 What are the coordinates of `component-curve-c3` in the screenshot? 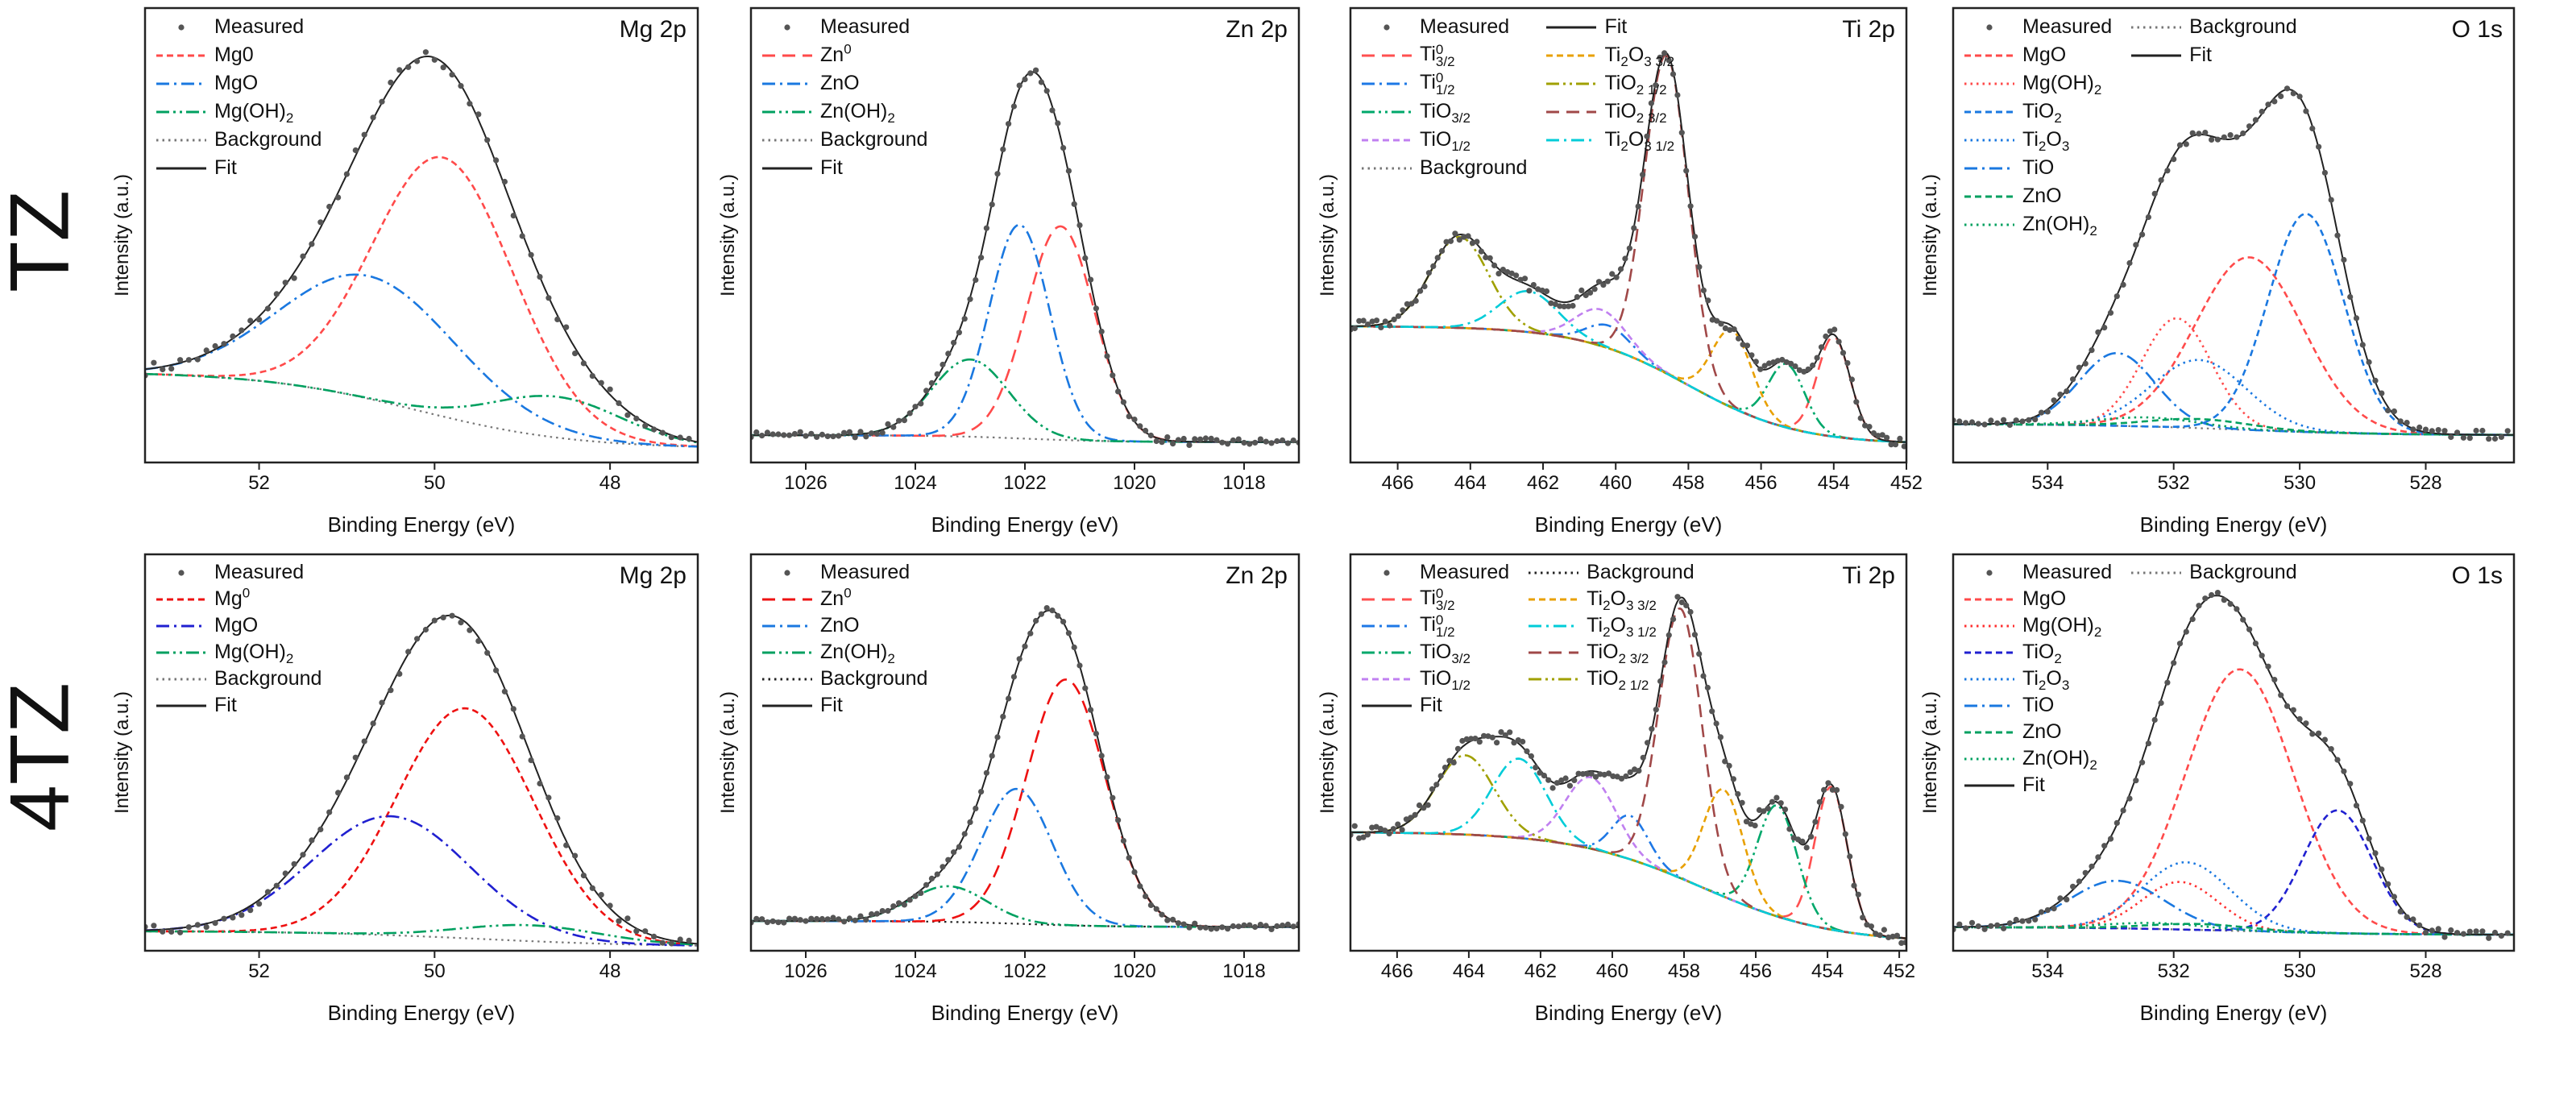 It's located at (2233, 398).